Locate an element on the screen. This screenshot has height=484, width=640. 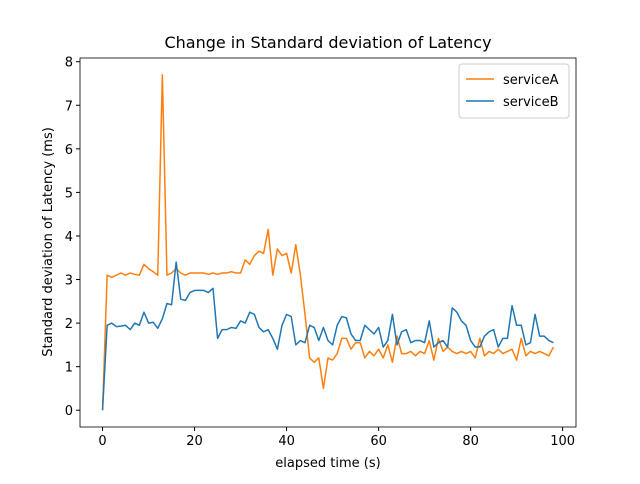
legend-label: serviceA is located at coordinates (531, 80).